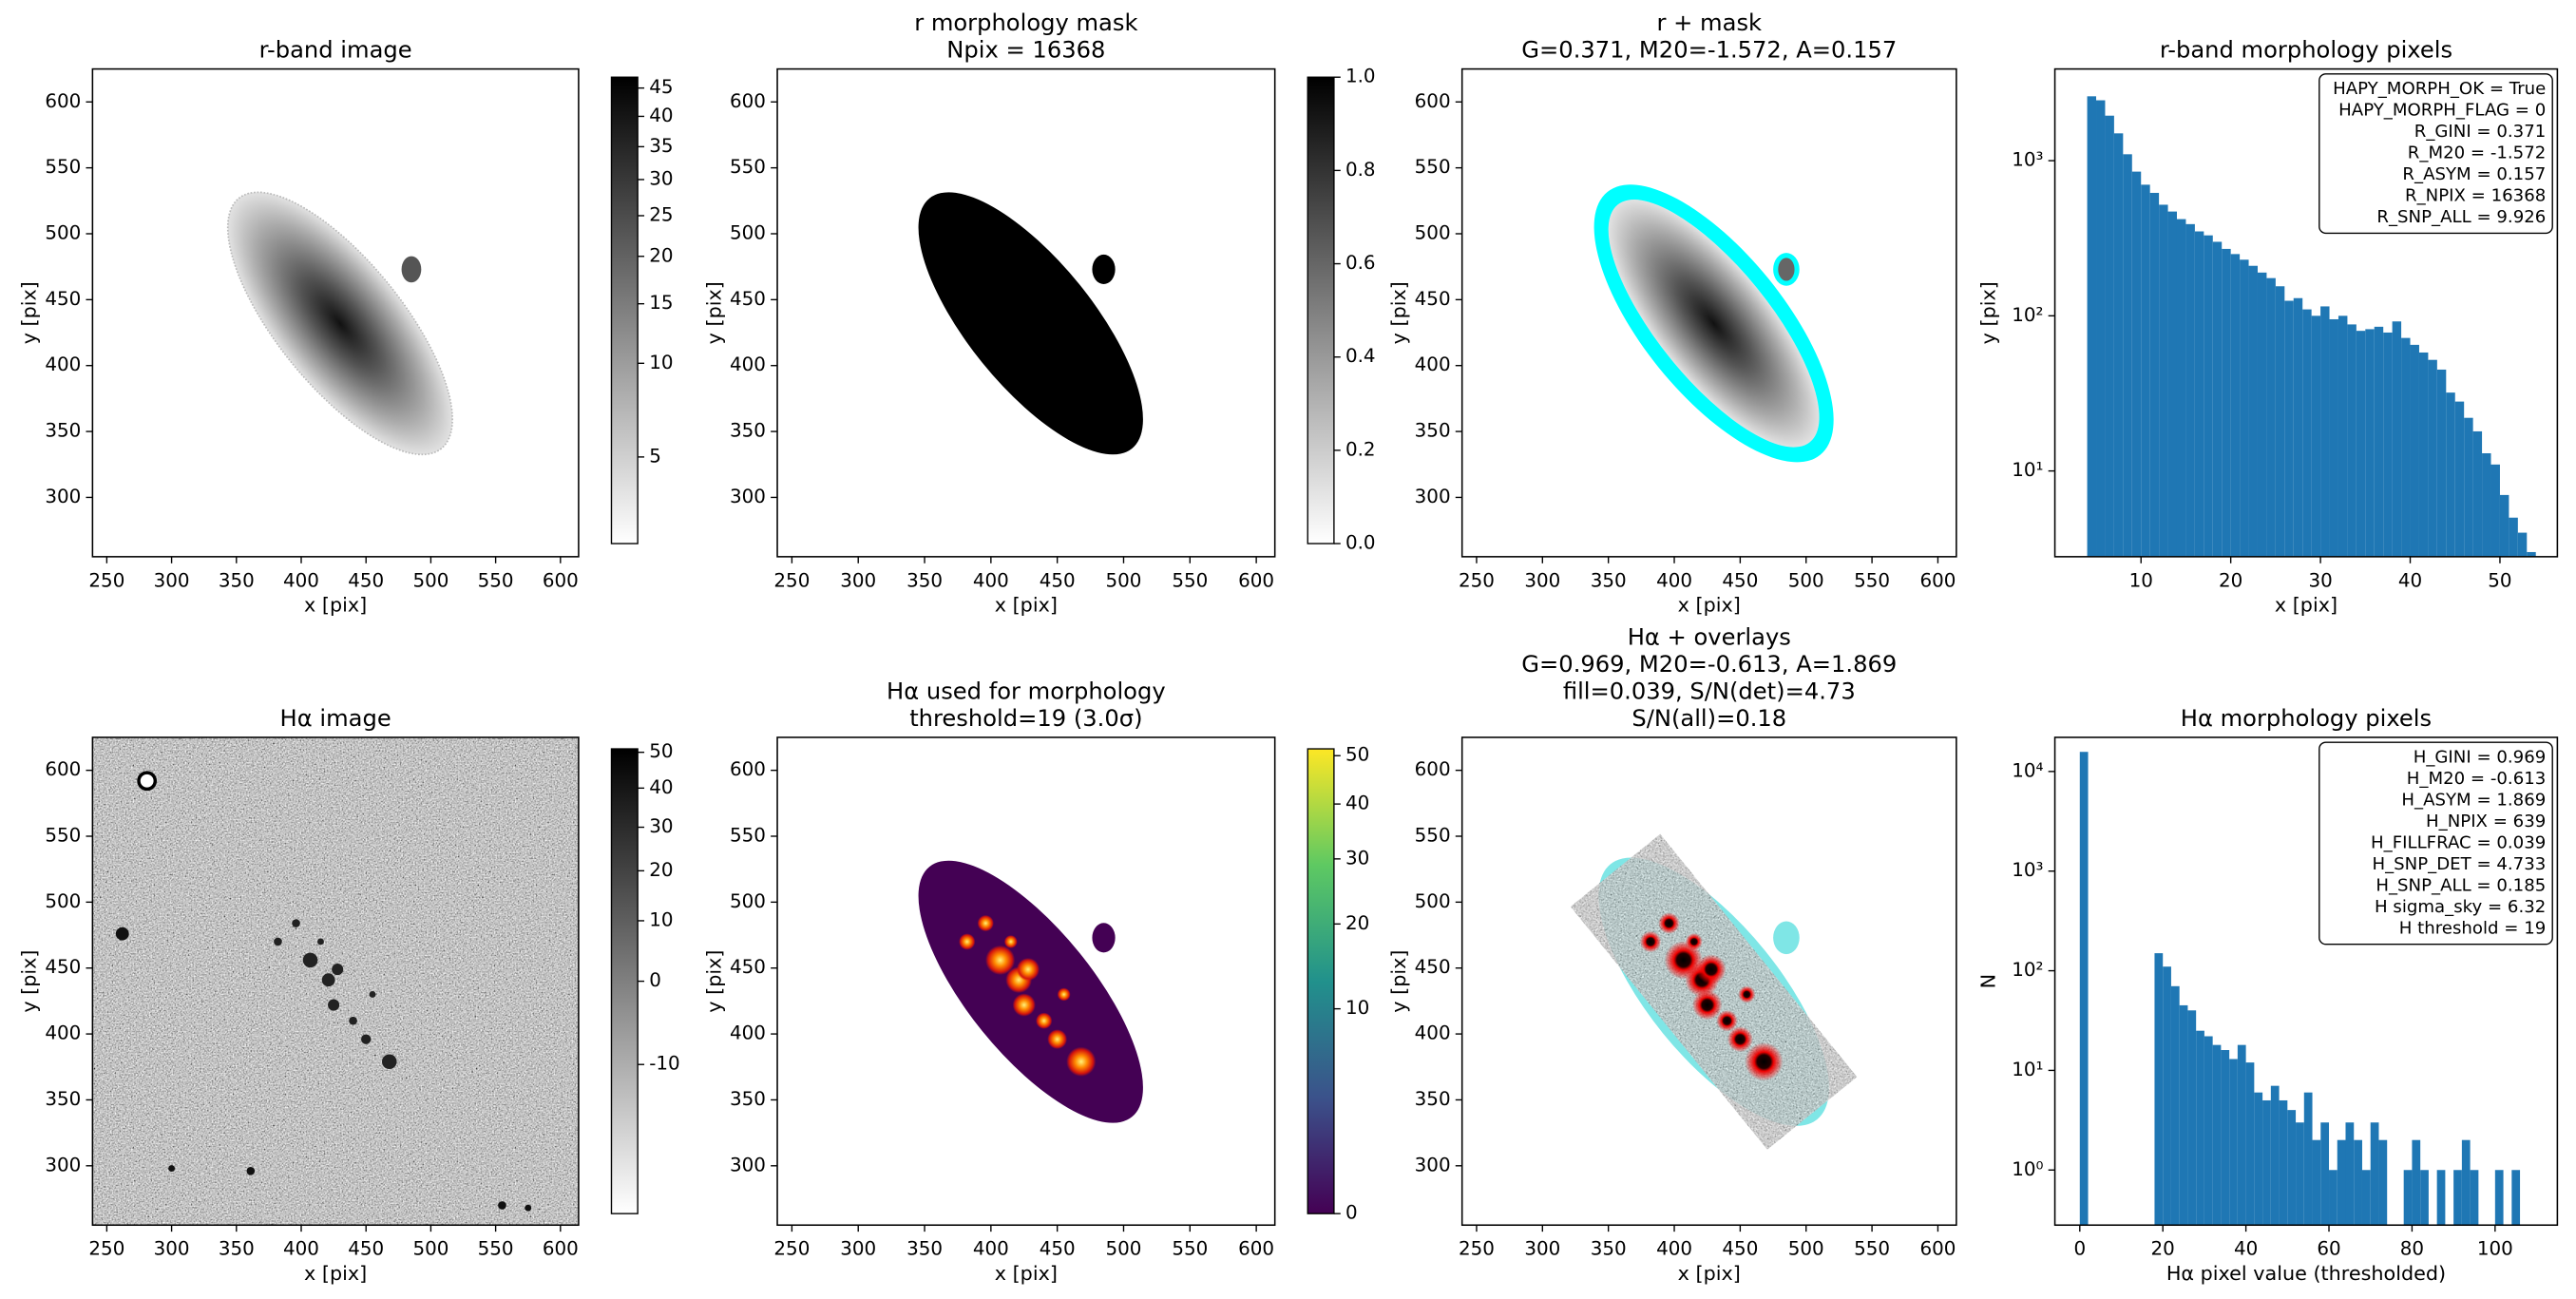 This screenshot has width=2576, height=1299. Describe the element at coordinates (1360, 356) in the screenshot. I see `colorbar-tick-label: 0.4` at that location.